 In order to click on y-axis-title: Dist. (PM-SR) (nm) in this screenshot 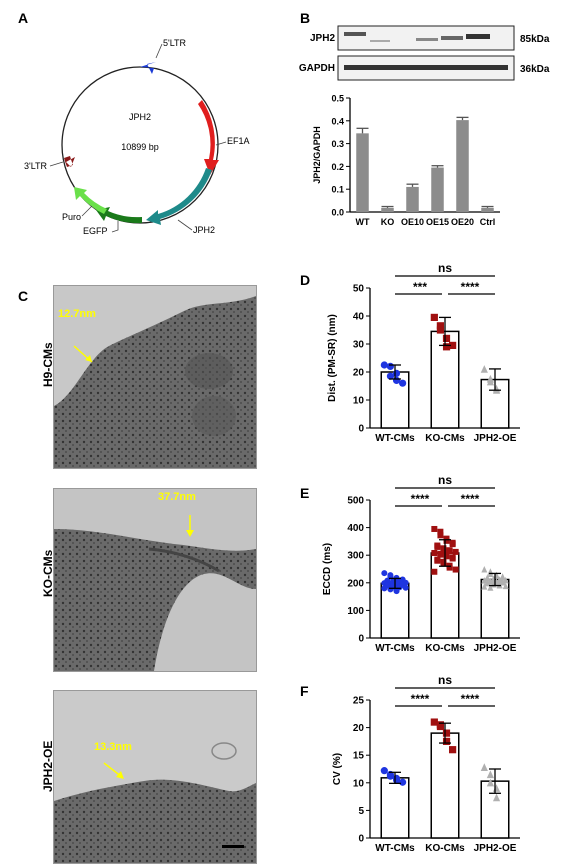, I will do `click(332, 358)`.